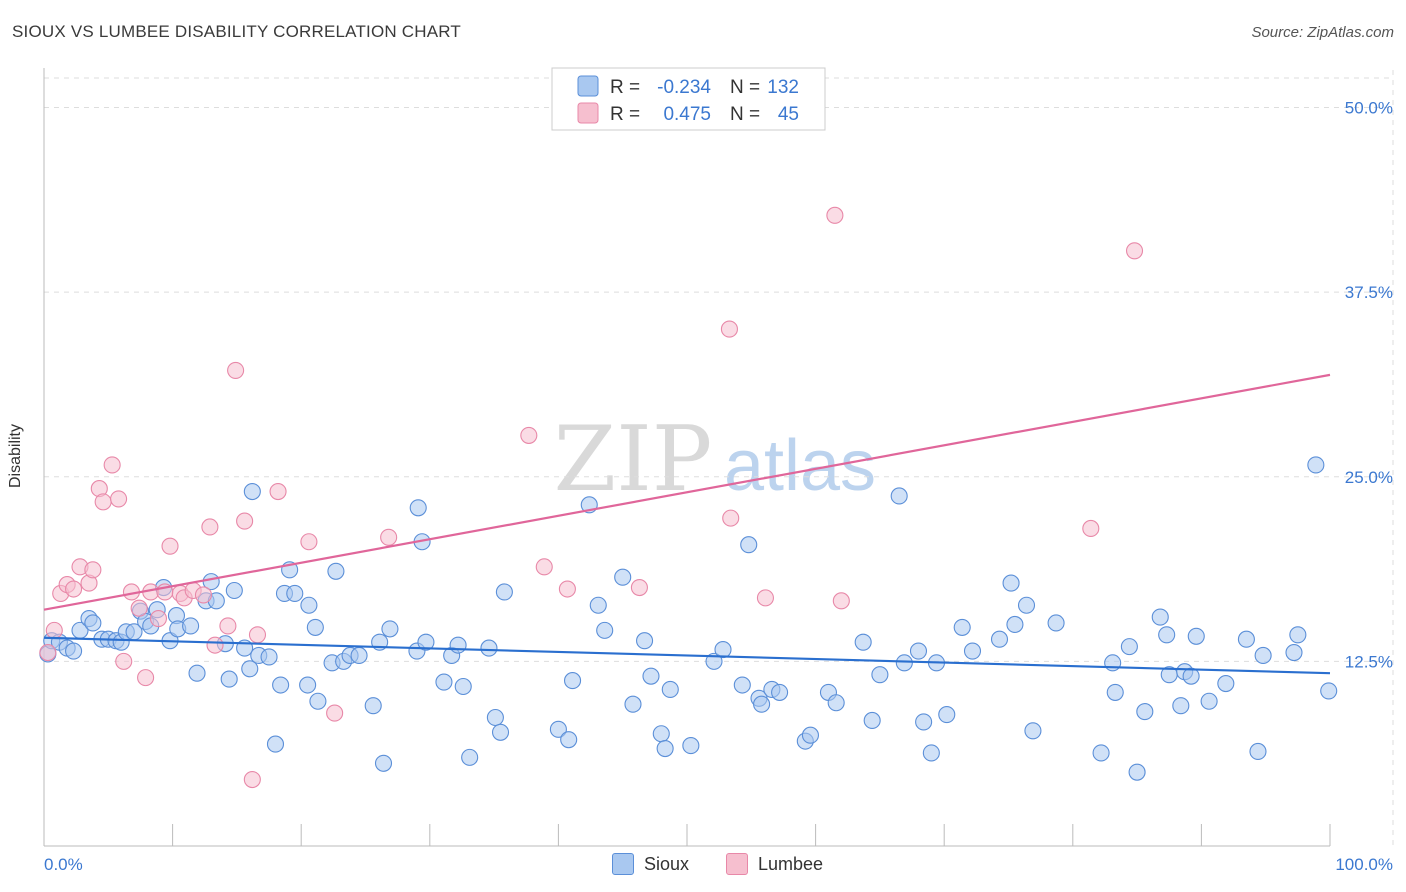 The height and width of the screenshot is (892, 1406). What do you see at coordinates (667, 863) in the screenshot?
I see `bottom-legend-label-sioux: Sioux` at bounding box center [667, 863].